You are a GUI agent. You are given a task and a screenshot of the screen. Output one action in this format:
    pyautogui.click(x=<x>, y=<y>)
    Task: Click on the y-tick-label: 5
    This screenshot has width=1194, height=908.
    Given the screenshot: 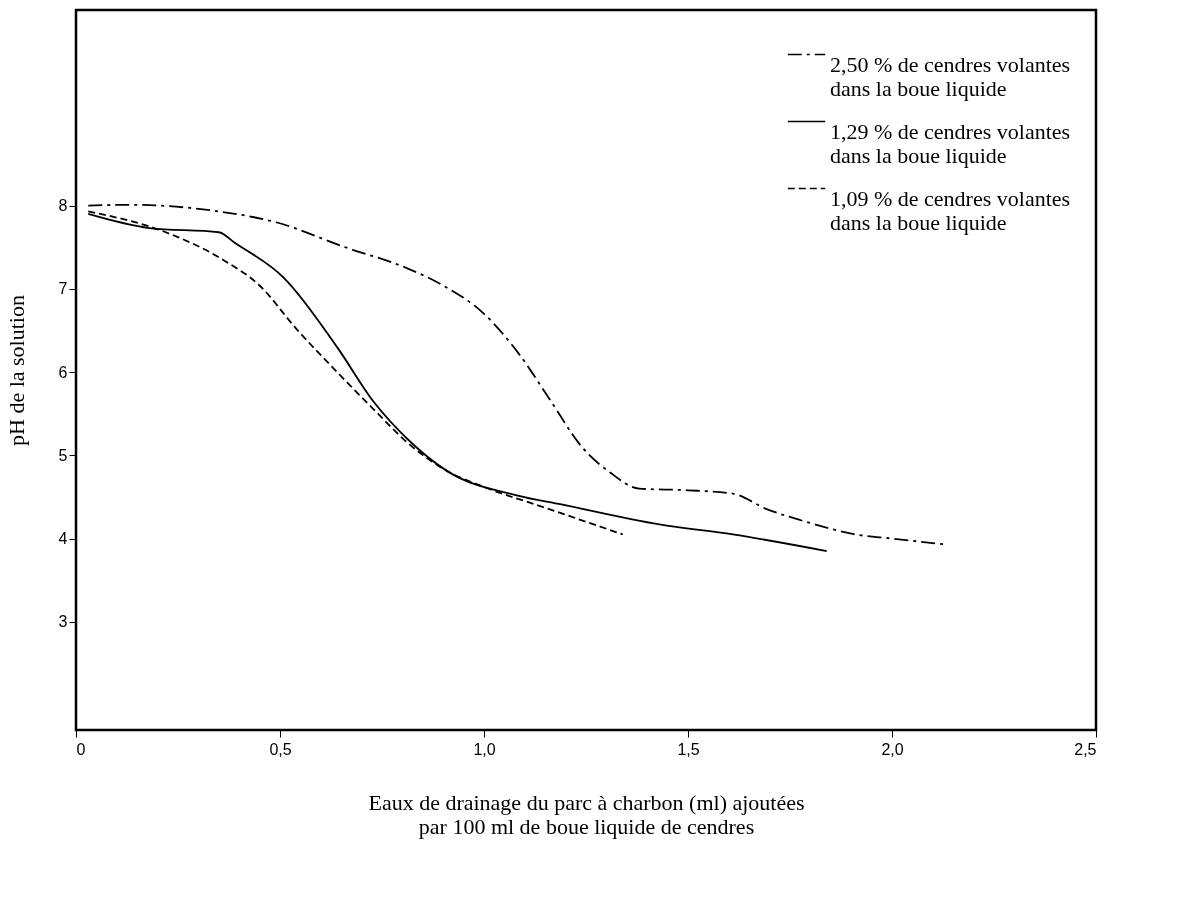 What is the action you would take?
    pyautogui.click(x=63, y=455)
    